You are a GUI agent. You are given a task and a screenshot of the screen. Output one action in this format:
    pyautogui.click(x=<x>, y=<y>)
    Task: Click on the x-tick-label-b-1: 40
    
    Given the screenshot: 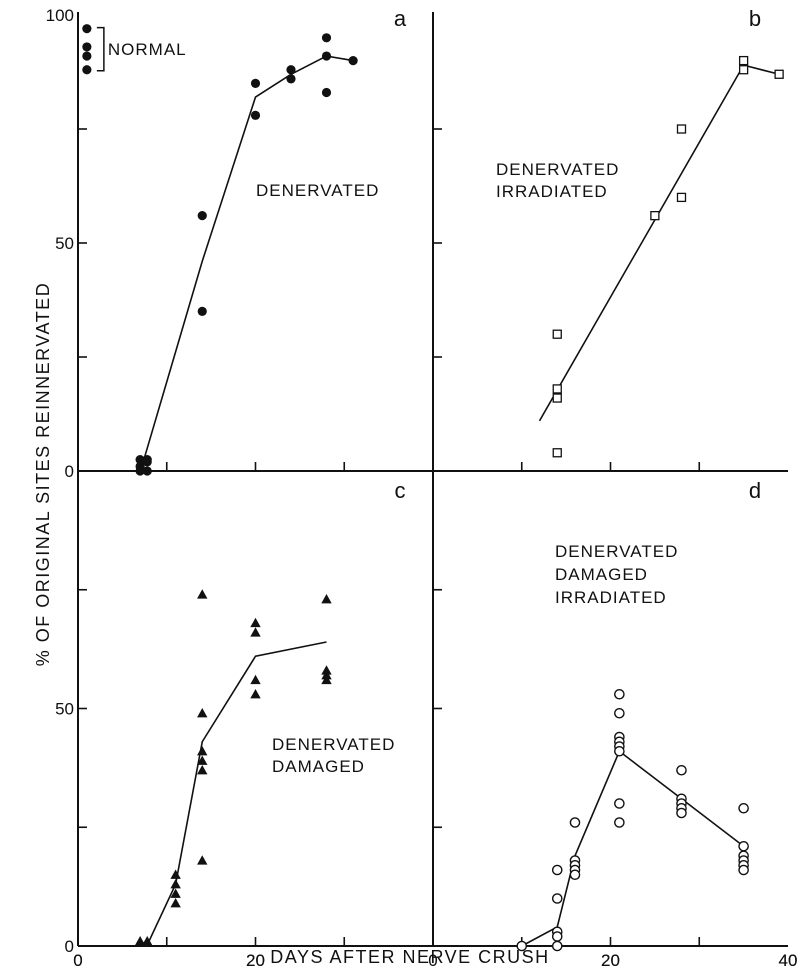 What is the action you would take?
    pyautogui.click(x=788, y=960)
    